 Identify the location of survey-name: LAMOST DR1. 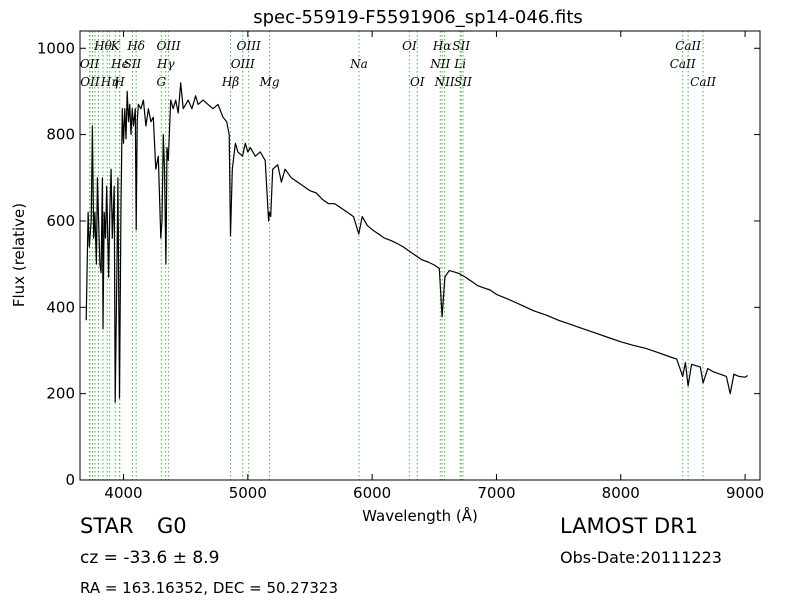
(629, 526).